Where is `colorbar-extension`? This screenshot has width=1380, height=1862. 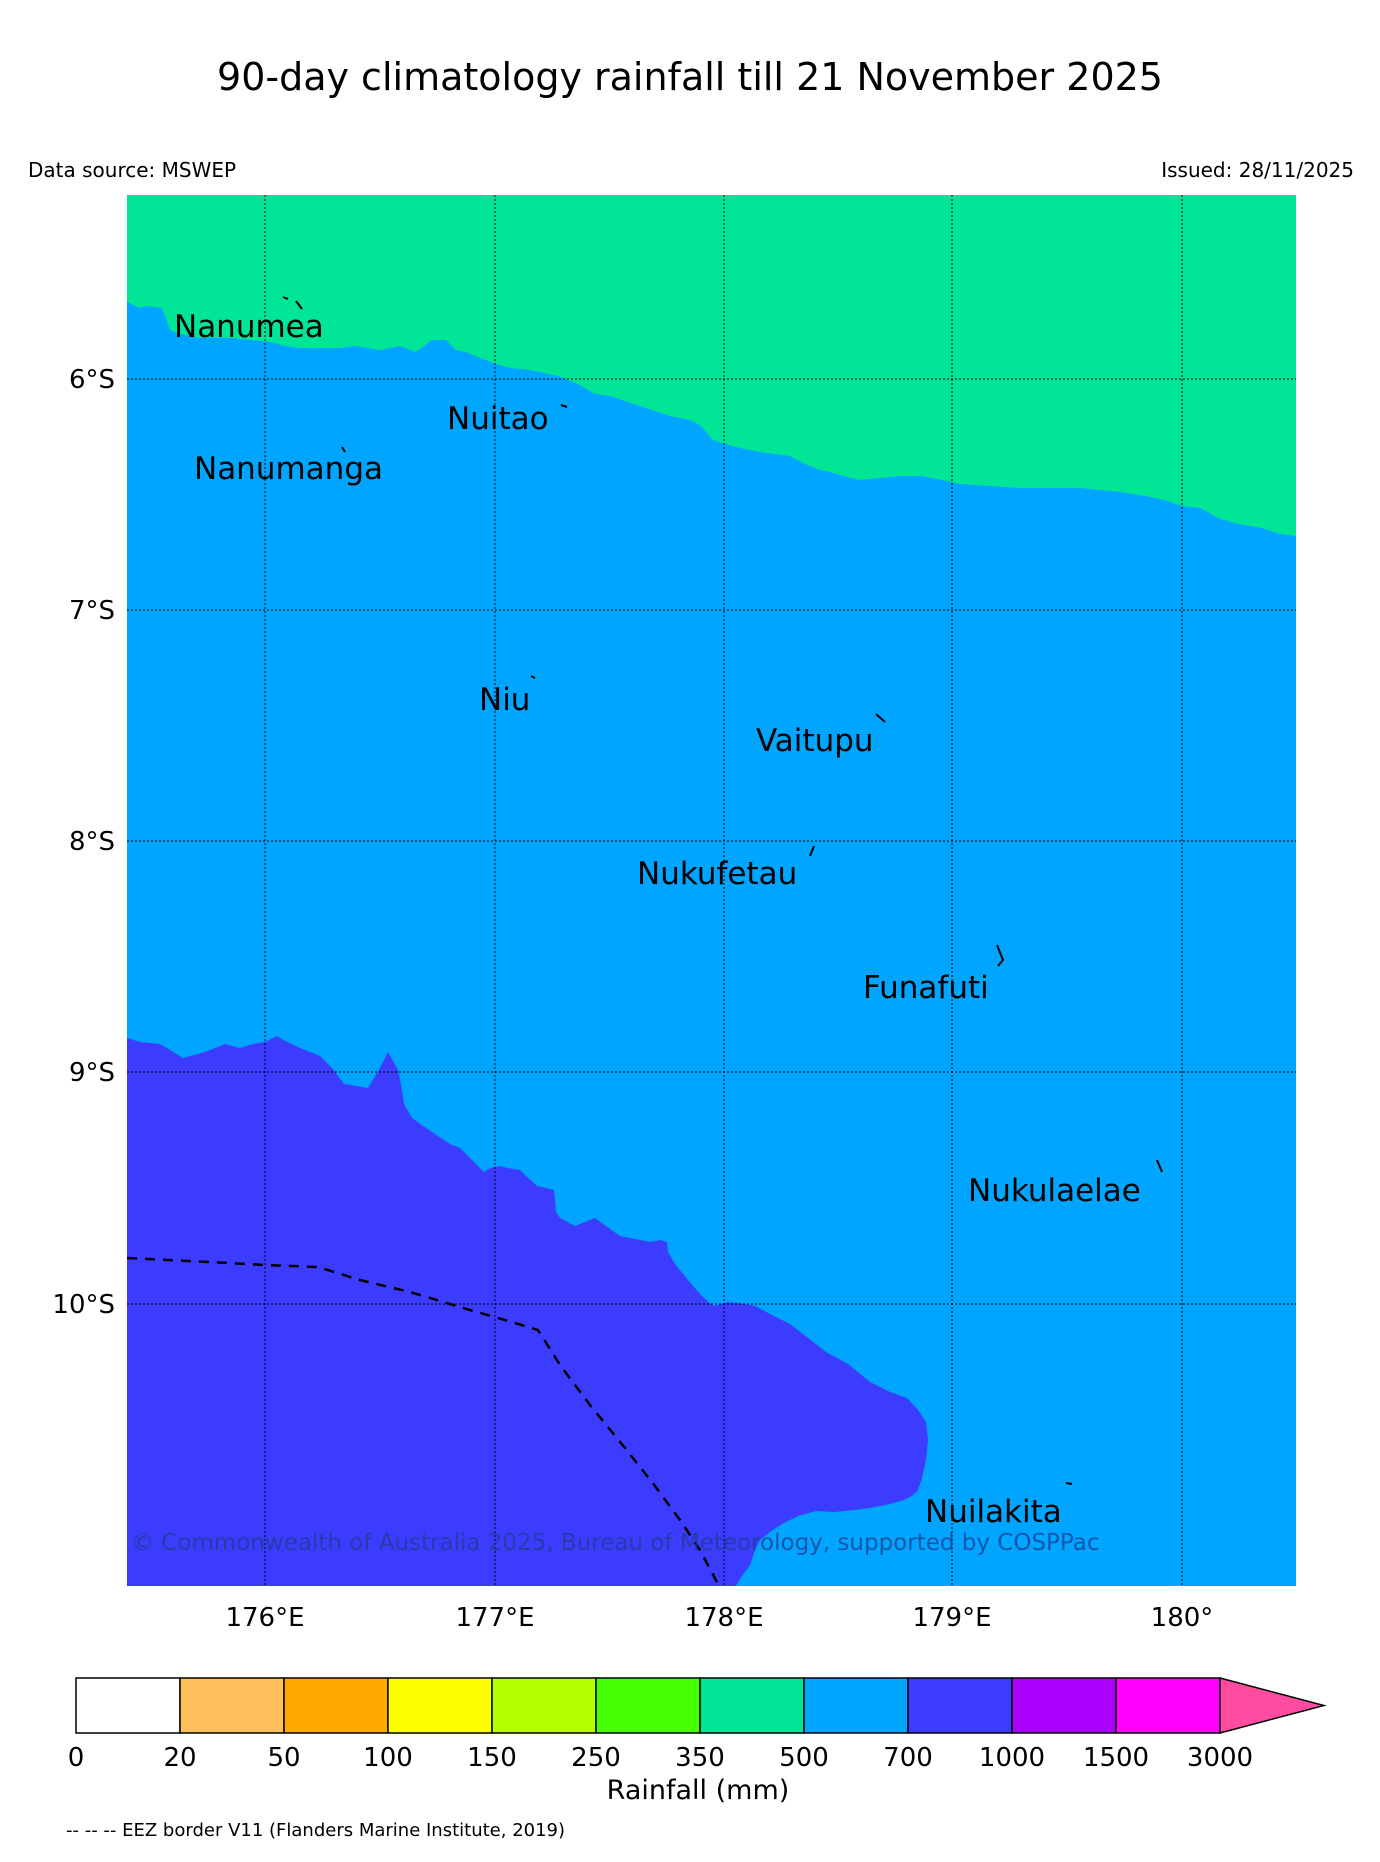
colorbar-extension is located at coordinates (1273, 1705).